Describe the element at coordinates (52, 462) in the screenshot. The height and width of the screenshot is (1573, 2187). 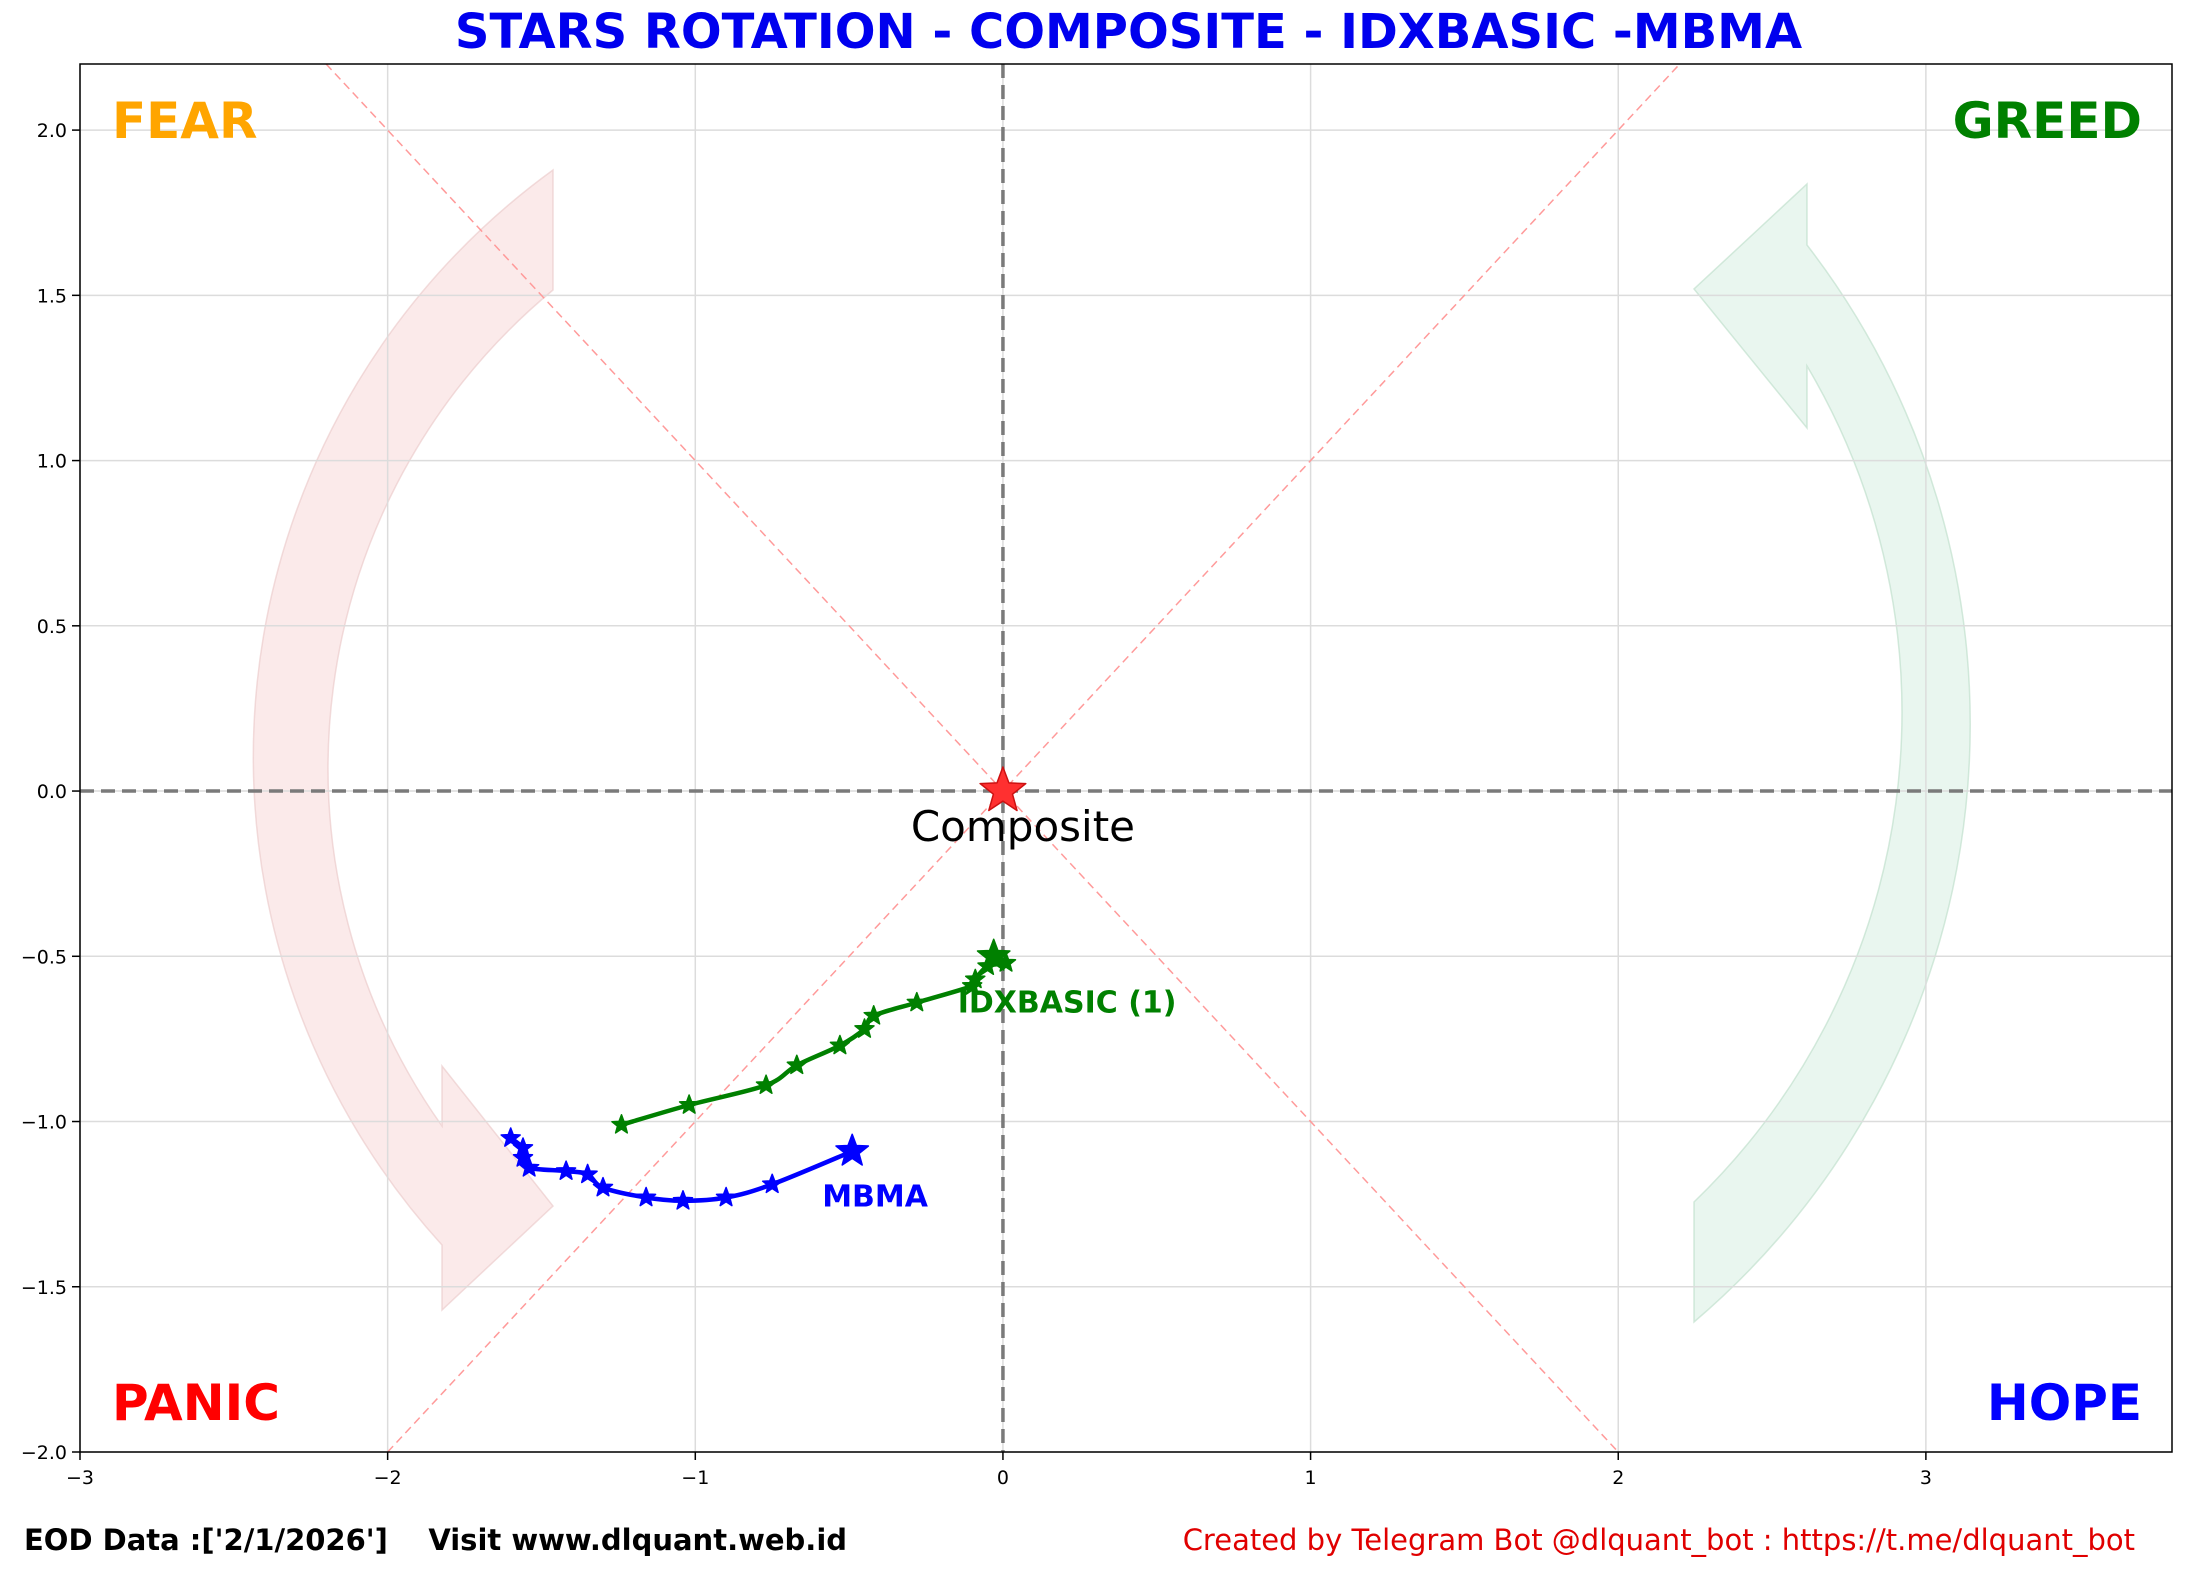
I see `y-tick-label: 1.0` at that location.